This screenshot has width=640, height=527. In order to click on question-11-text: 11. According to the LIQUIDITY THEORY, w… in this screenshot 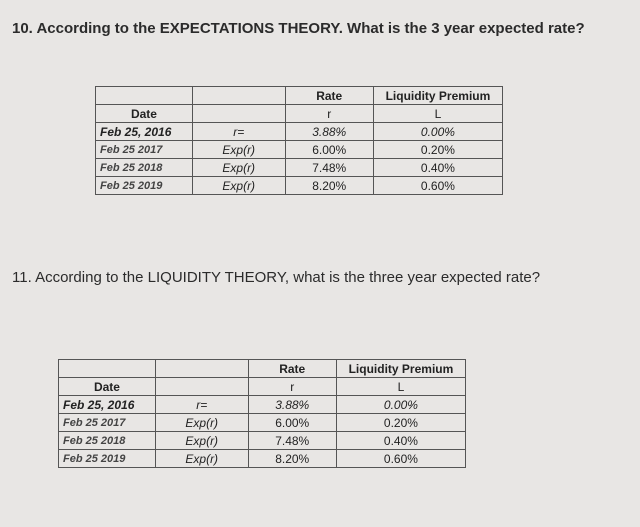, I will do `click(276, 277)`.